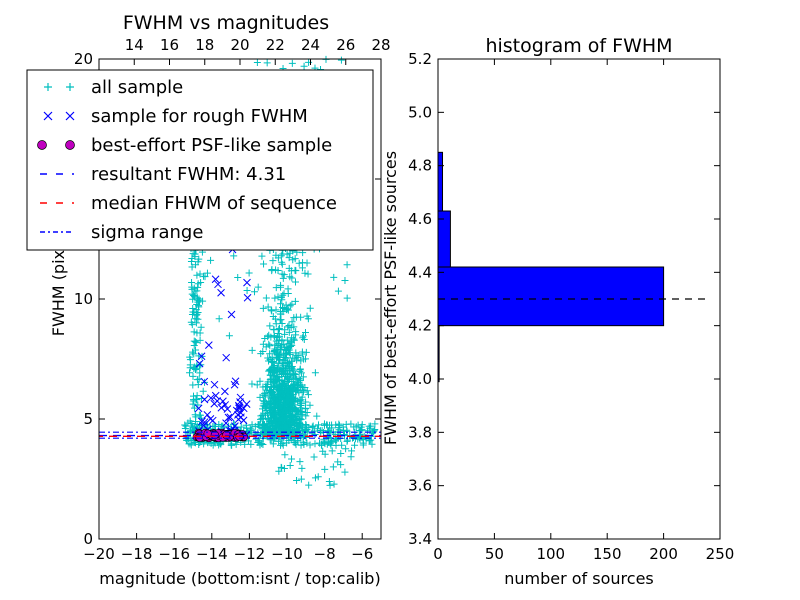 This screenshot has height=600, width=800. What do you see at coordinates (211, 145) in the screenshot?
I see `legend-label: best-effort PSF-like sample` at bounding box center [211, 145].